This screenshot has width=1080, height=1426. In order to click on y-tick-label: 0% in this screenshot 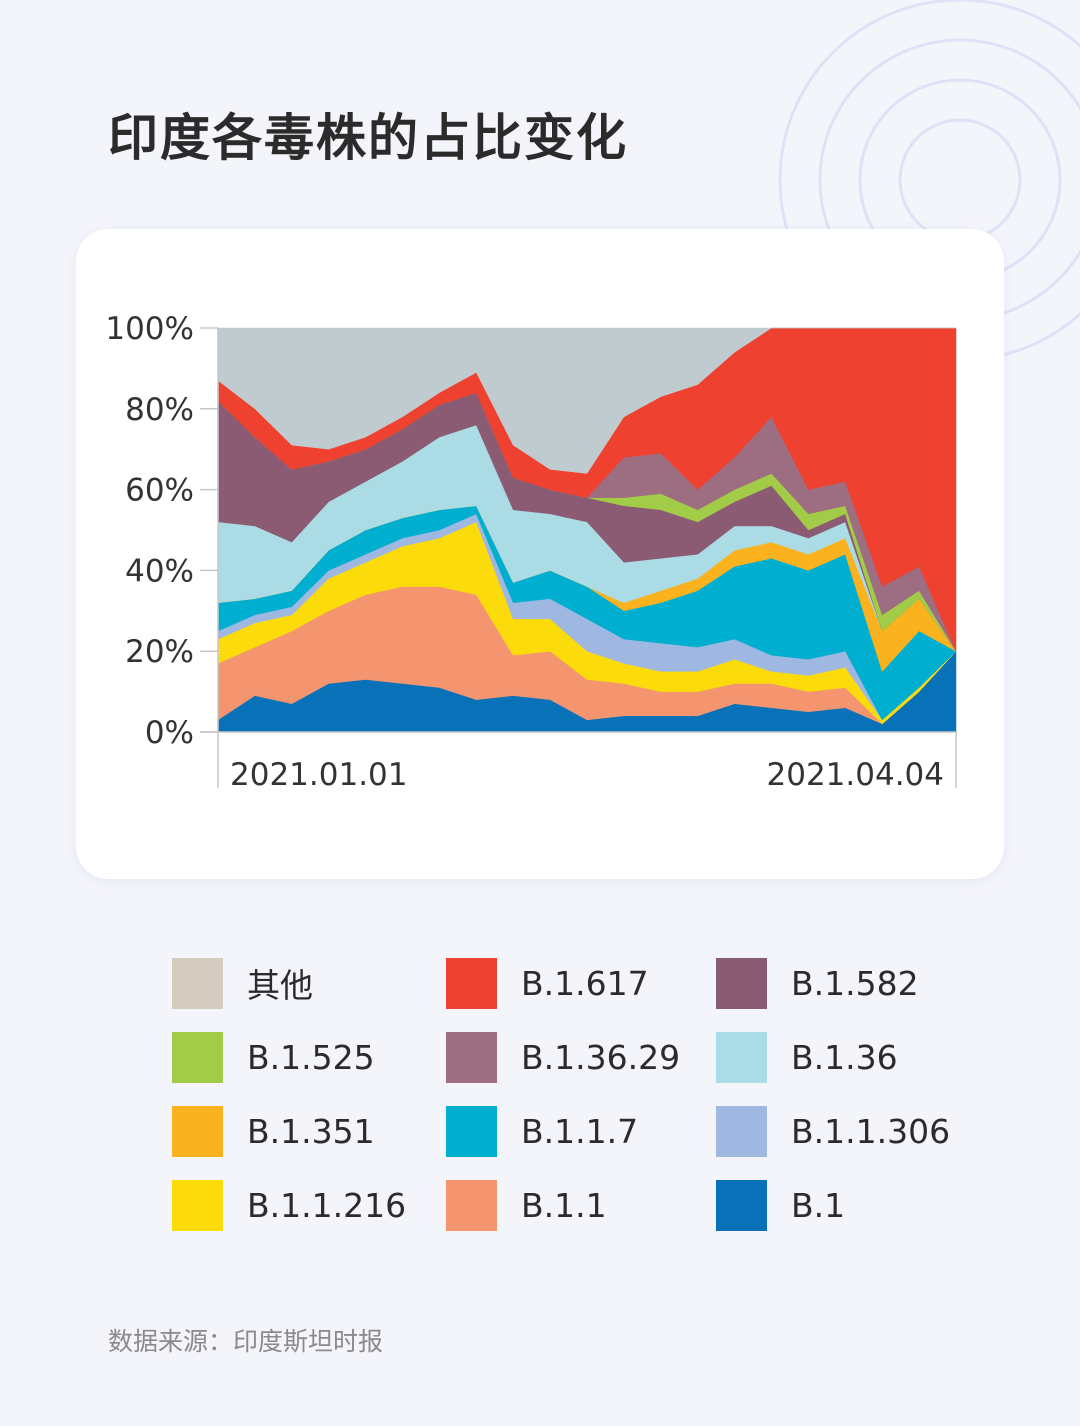, I will do `click(169, 733)`.